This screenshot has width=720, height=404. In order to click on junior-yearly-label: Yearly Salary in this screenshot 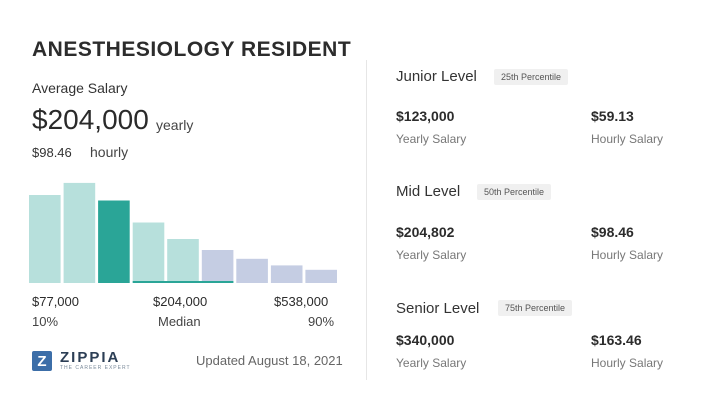, I will do `click(431, 139)`.